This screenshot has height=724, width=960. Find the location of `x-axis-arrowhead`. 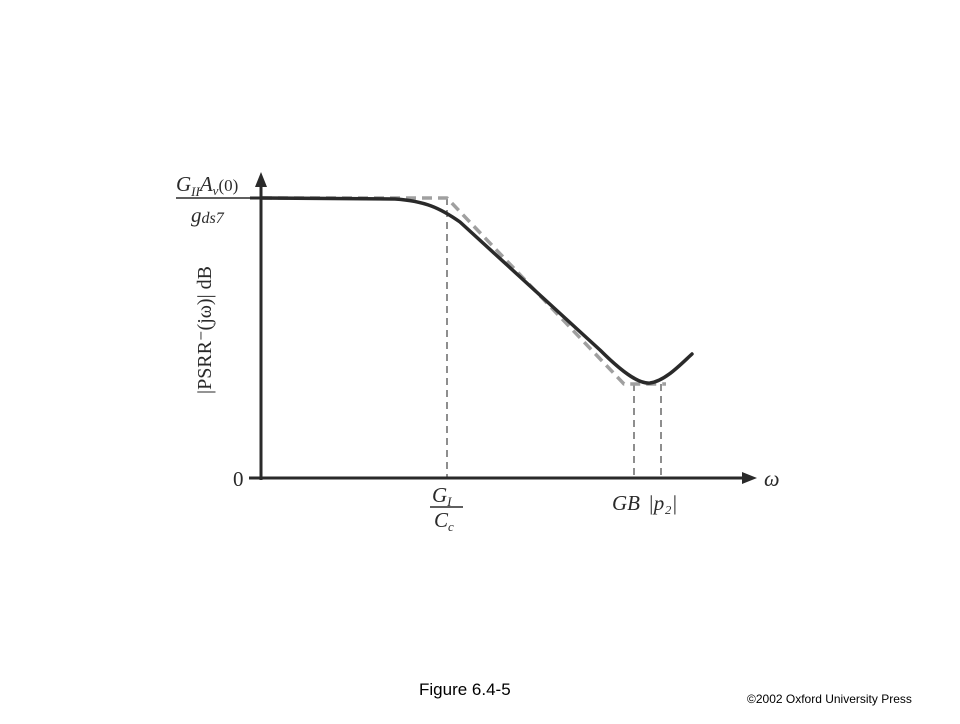

x-axis-arrowhead is located at coordinates (749, 478).